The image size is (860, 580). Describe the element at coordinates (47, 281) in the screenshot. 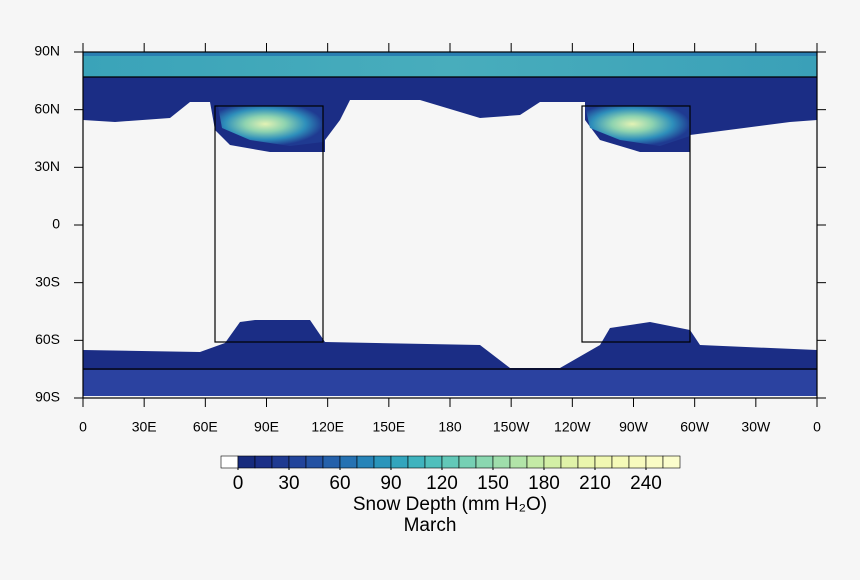

I see `y-tick-label: 30S` at that location.